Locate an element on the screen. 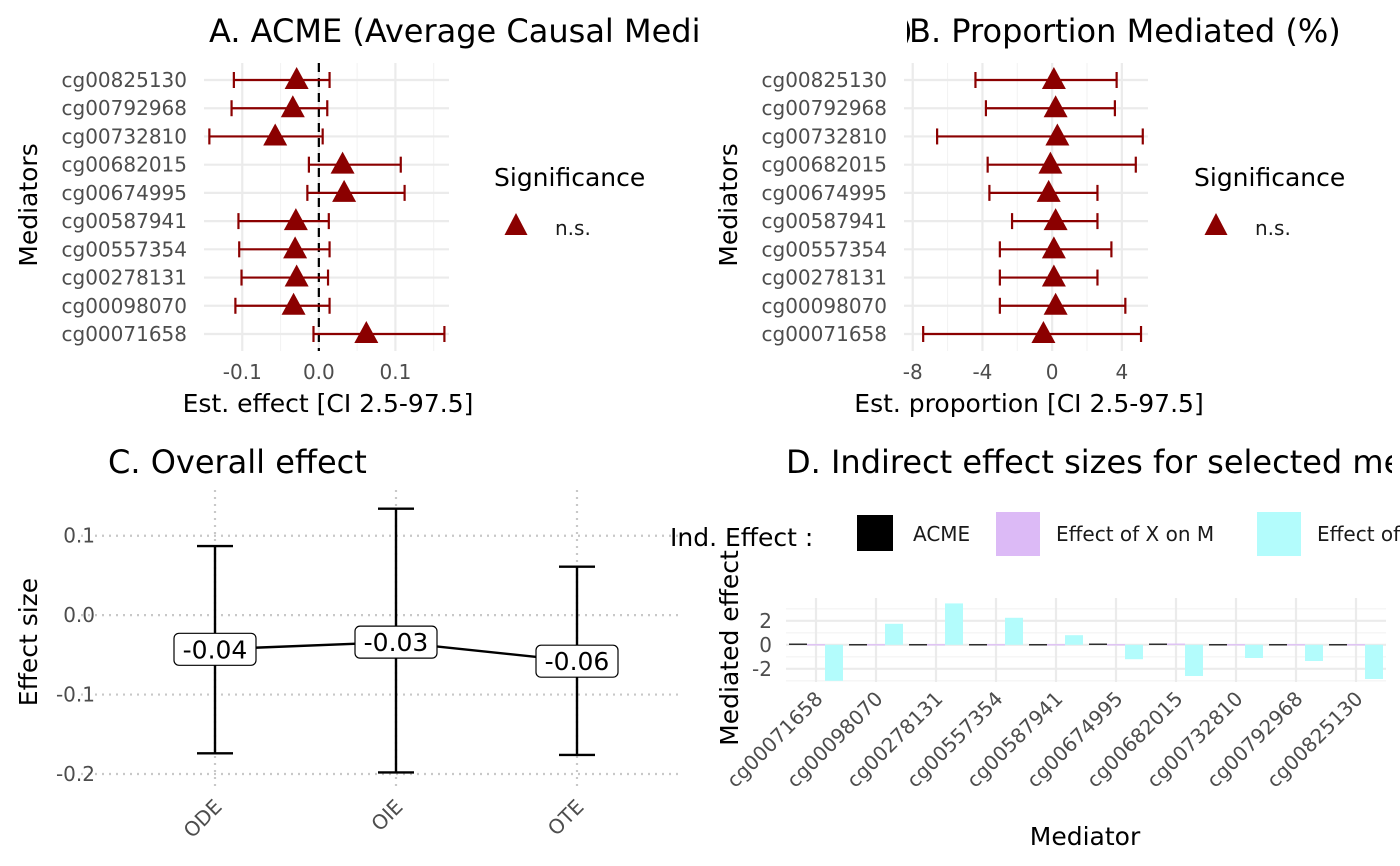 The height and width of the screenshot is (866, 1400). panel-c-title: C. Overall effect is located at coordinates (237, 462).